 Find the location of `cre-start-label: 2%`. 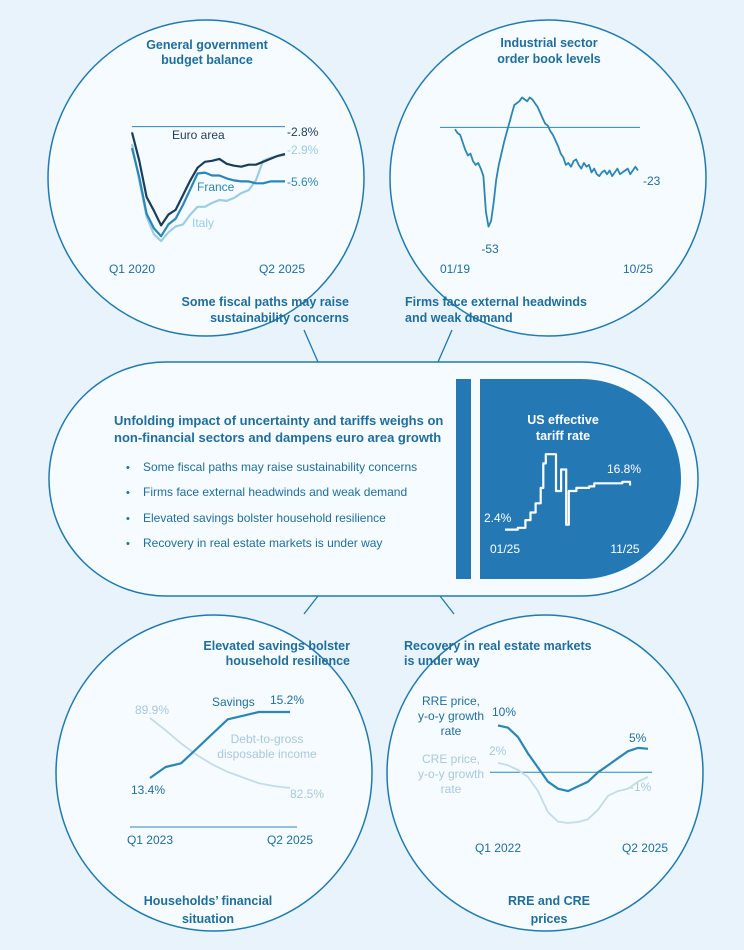

cre-start-label: 2% is located at coordinates (498, 751).